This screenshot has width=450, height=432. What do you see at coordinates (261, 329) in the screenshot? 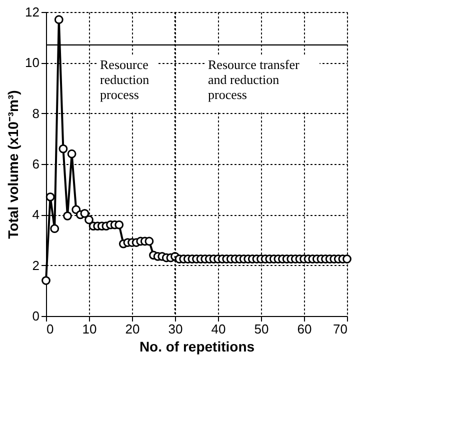
I see `x-tick-label: 50` at bounding box center [261, 329].